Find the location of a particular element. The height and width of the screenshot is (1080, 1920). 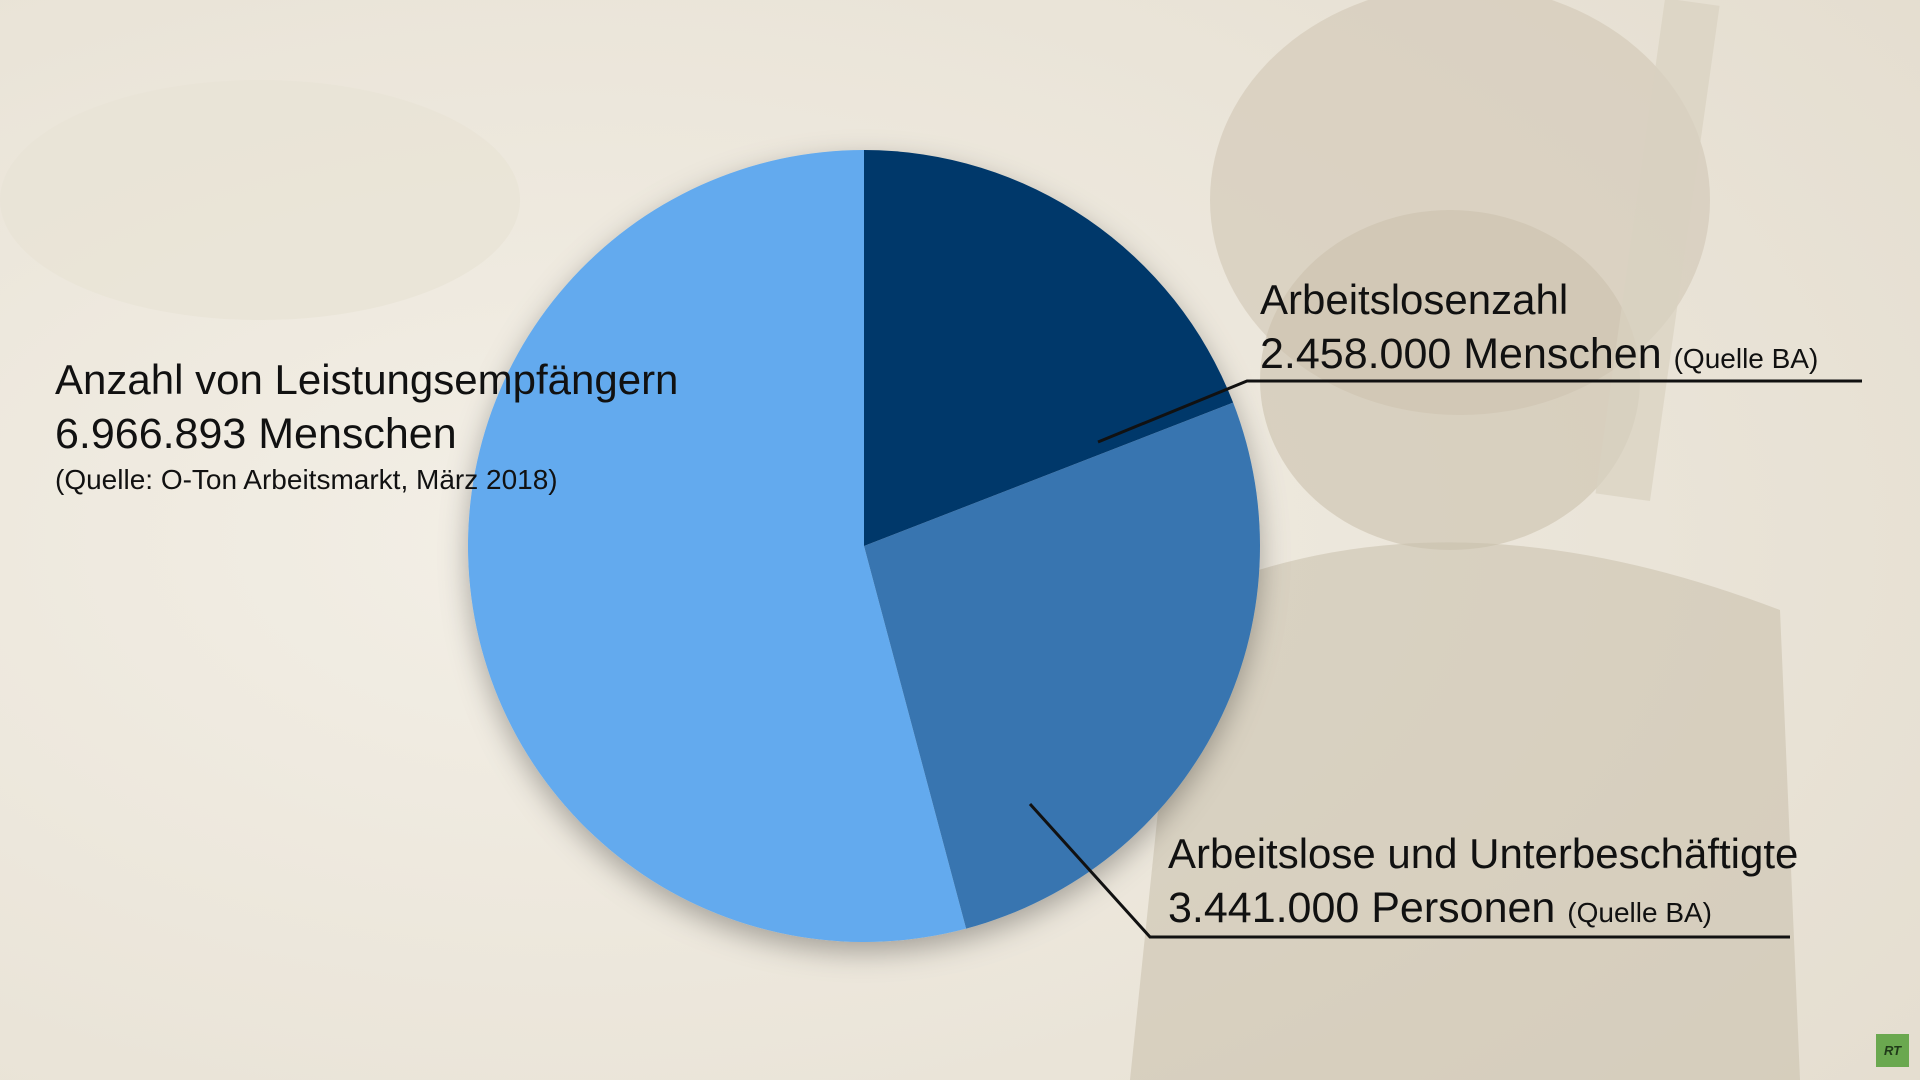

slice-value: 2.458.000 Menschen is located at coordinates (1461, 354).